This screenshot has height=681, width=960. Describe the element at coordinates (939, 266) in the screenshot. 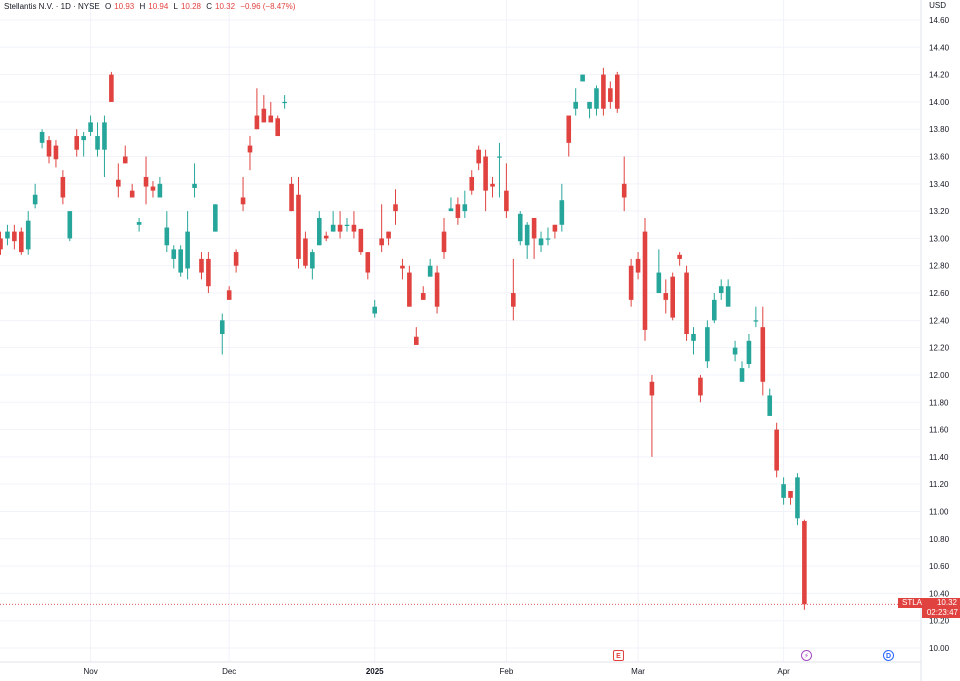

I see `price-tick-label: 12.80` at that location.